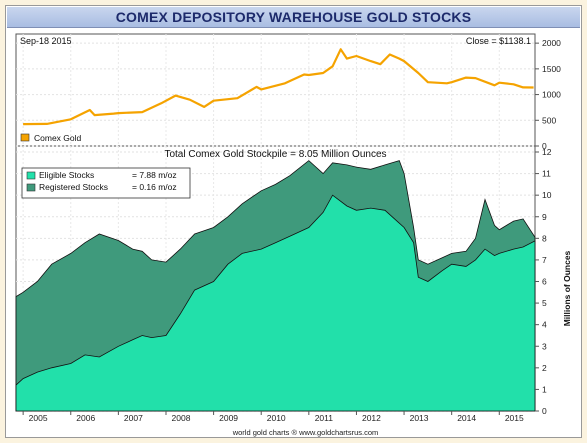  What do you see at coordinates (544, 389) in the screenshot?
I see `bottom-ytick-label: 1` at bounding box center [544, 389].